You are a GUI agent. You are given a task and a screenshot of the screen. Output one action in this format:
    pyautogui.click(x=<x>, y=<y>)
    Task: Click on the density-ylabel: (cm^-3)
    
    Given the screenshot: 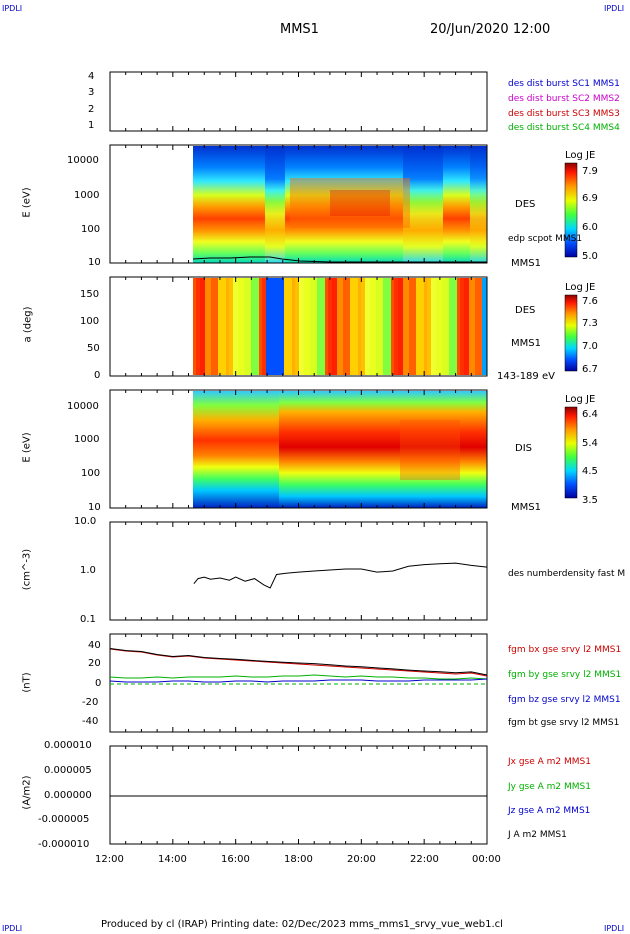 What is the action you would take?
    pyautogui.click(x=27, y=569)
    